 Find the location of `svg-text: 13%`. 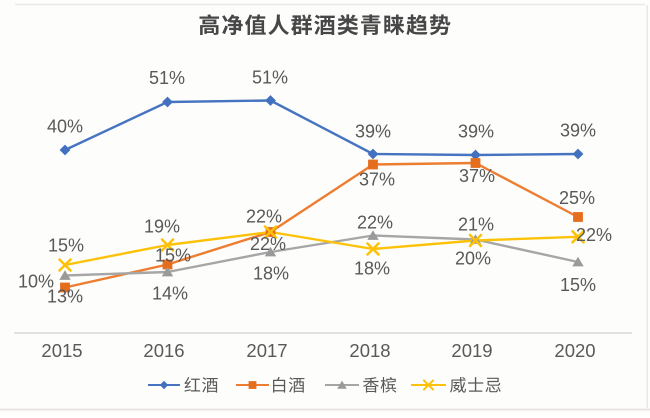

svg-text: 13% is located at coordinates (65, 296).